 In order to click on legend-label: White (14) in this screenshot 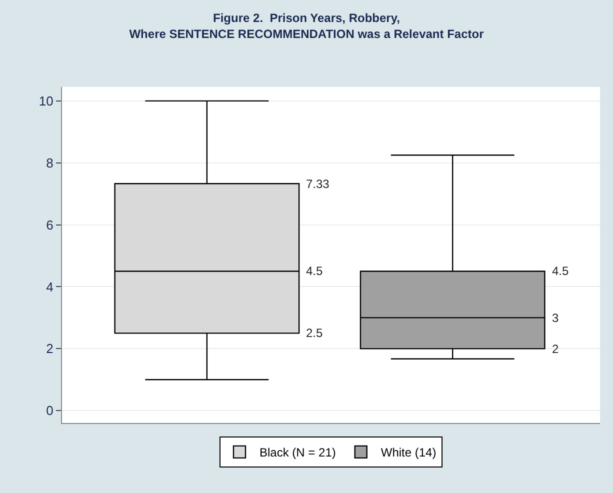, I will do `click(408, 453)`.